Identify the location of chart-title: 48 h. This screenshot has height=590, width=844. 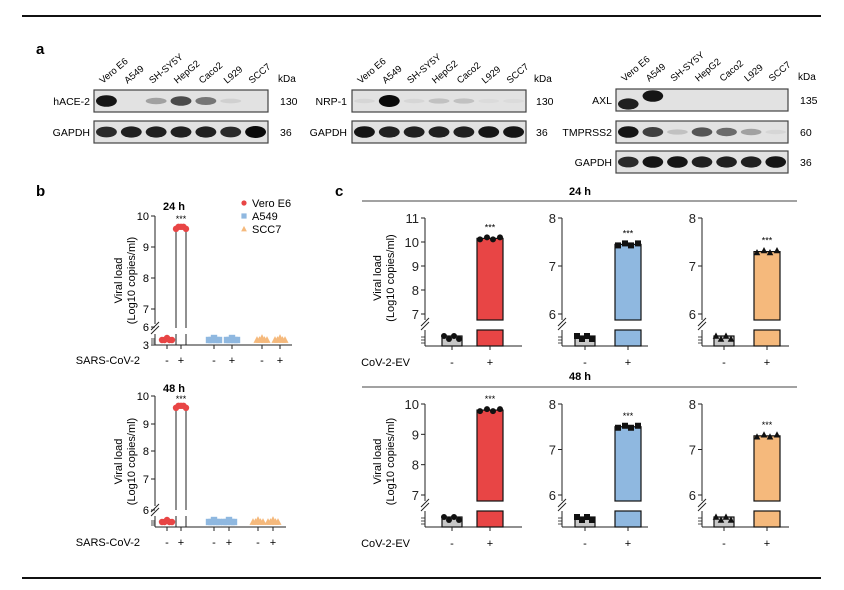
(174, 389).